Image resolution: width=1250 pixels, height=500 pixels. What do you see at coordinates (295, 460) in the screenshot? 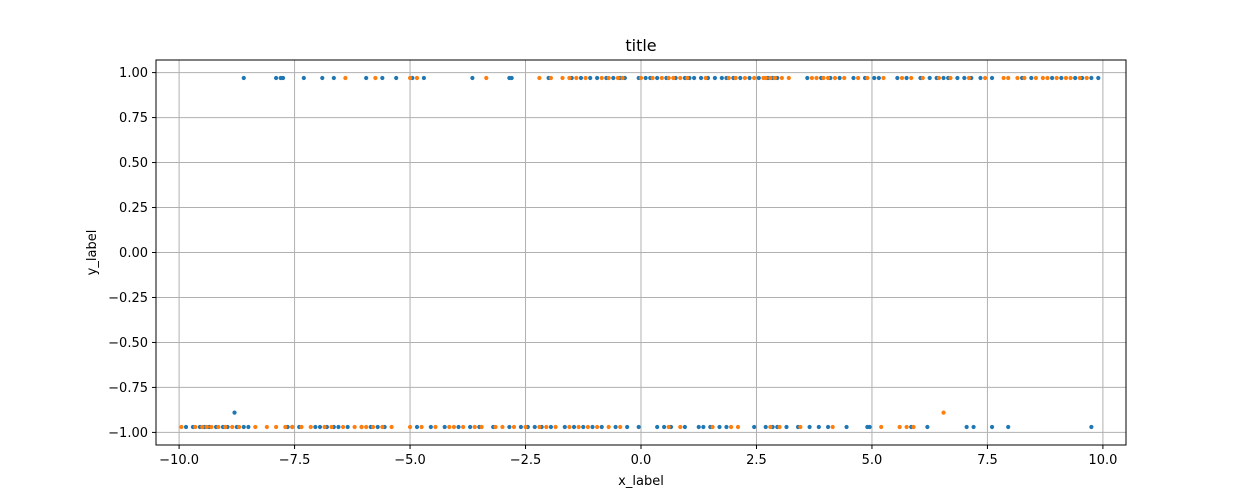
I see `x-tick-label: −7.5` at bounding box center [295, 460].